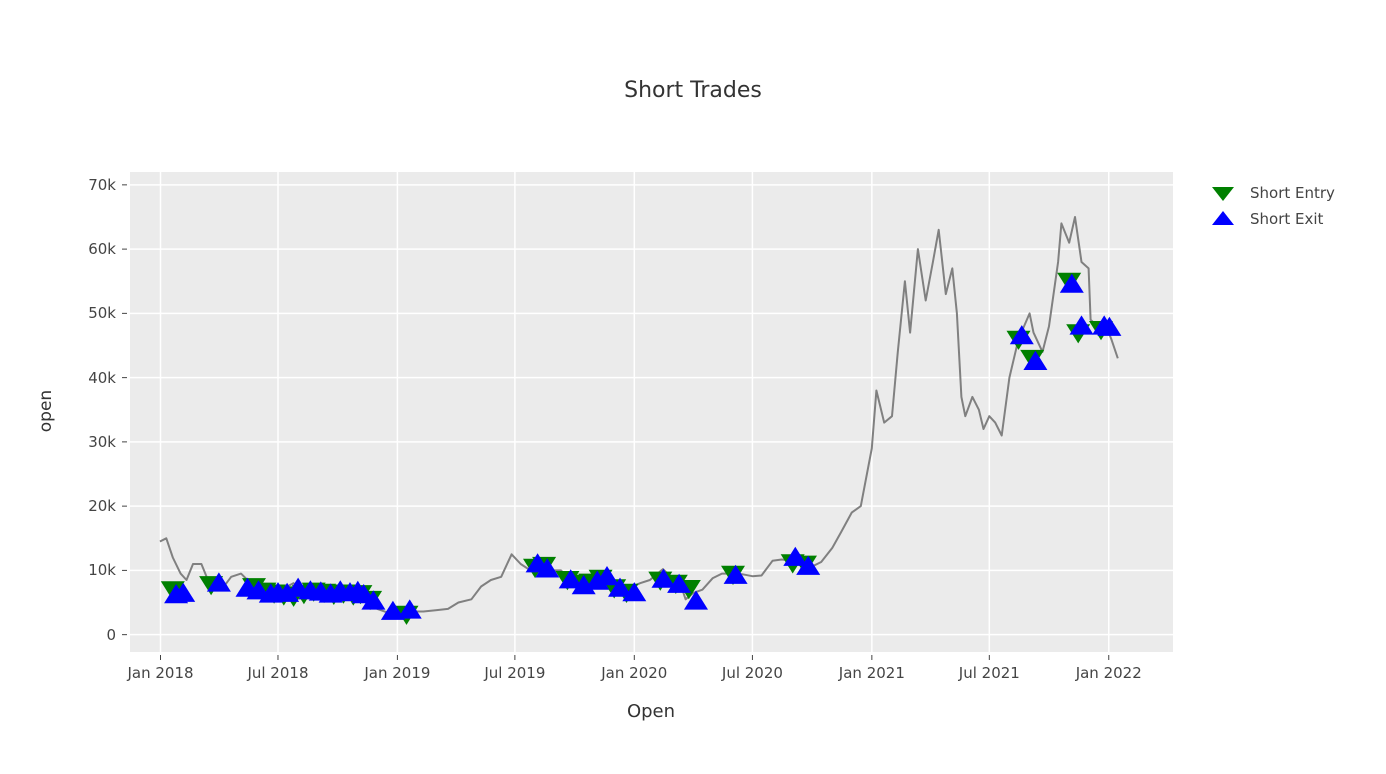 This screenshot has width=1386, height=774. I want to click on x-tick-label: Jul 2018, so click(278, 673).